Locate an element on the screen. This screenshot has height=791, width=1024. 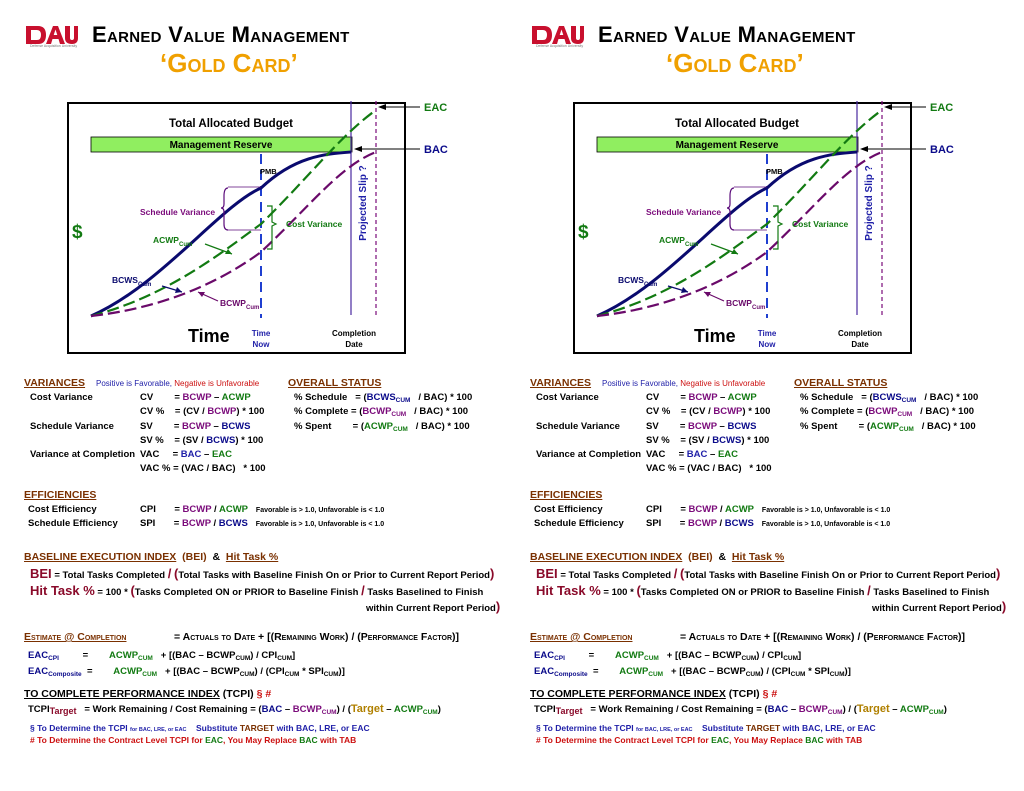
management-reserve-bar is located at coordinates (727, 144).